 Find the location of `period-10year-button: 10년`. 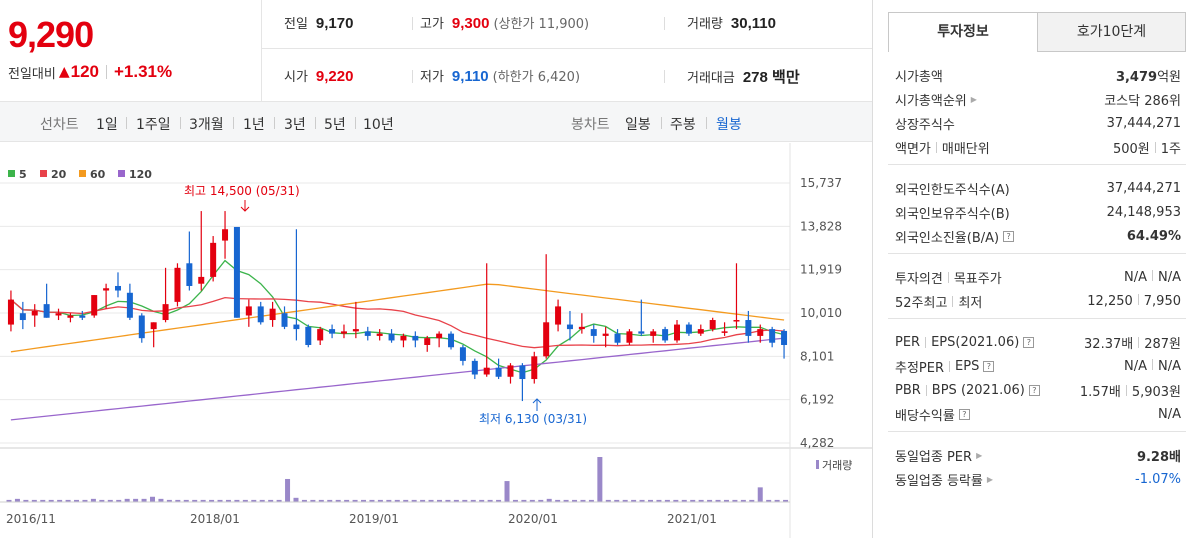

period-10year-button: 10년 is located at coordinates (378, 125).